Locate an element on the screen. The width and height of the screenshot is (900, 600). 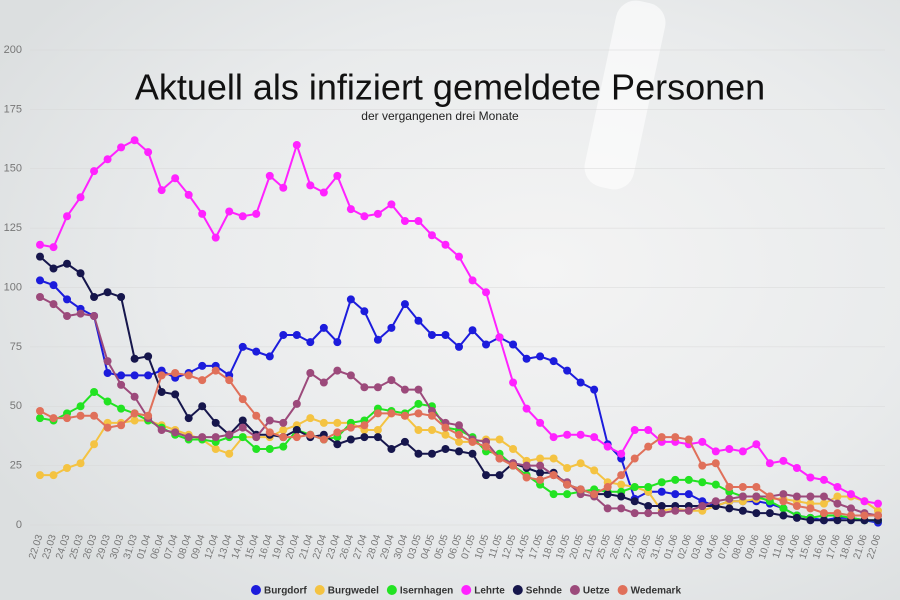
y-tick-label: 50 is located at coordinates (16, 406).